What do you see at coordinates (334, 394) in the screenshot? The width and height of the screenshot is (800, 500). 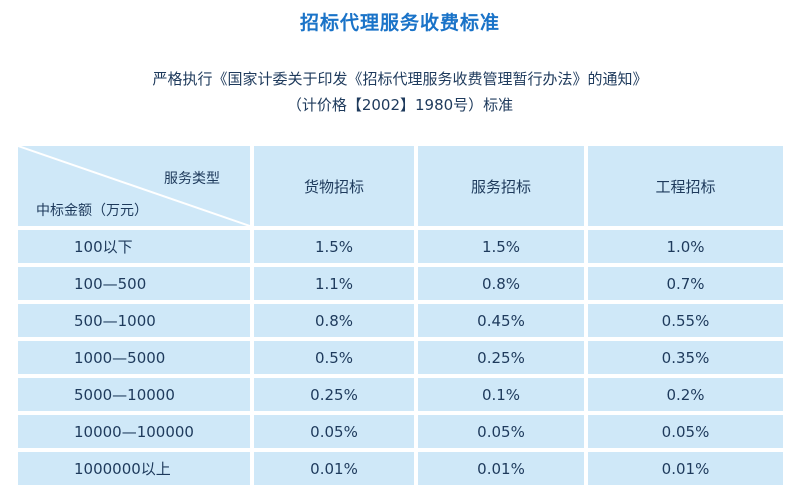 I see `goods-rate-cell: 0.25%` at bounding box center [334, 394].